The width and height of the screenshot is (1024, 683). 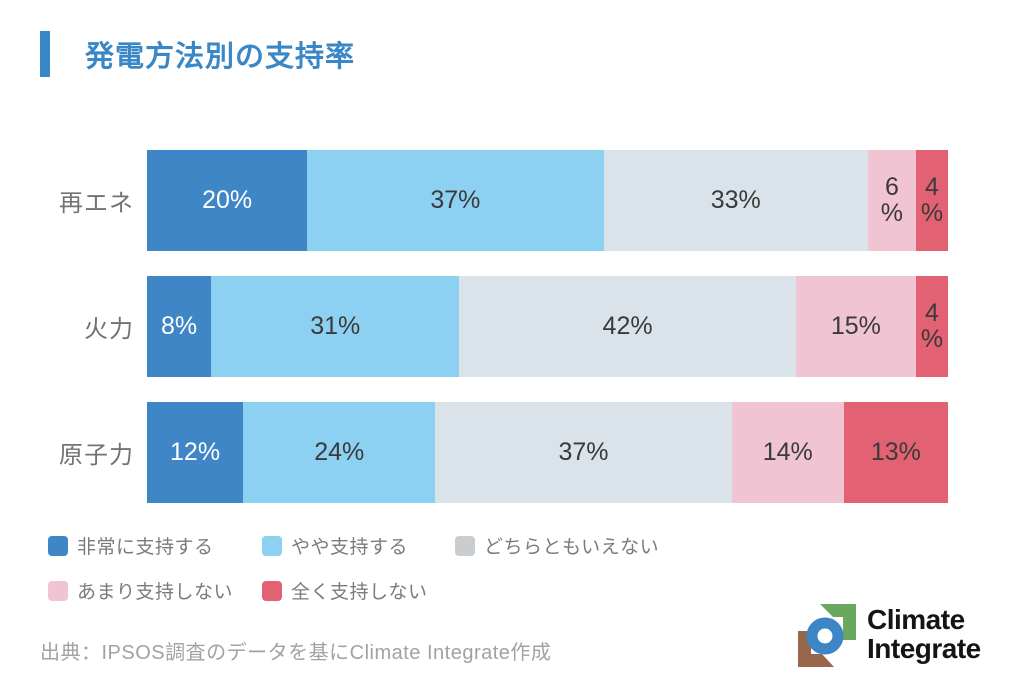 I want to click on legend-row: 非常に支持する やや支持する どちらともいえない, so click(x=353, y=545).